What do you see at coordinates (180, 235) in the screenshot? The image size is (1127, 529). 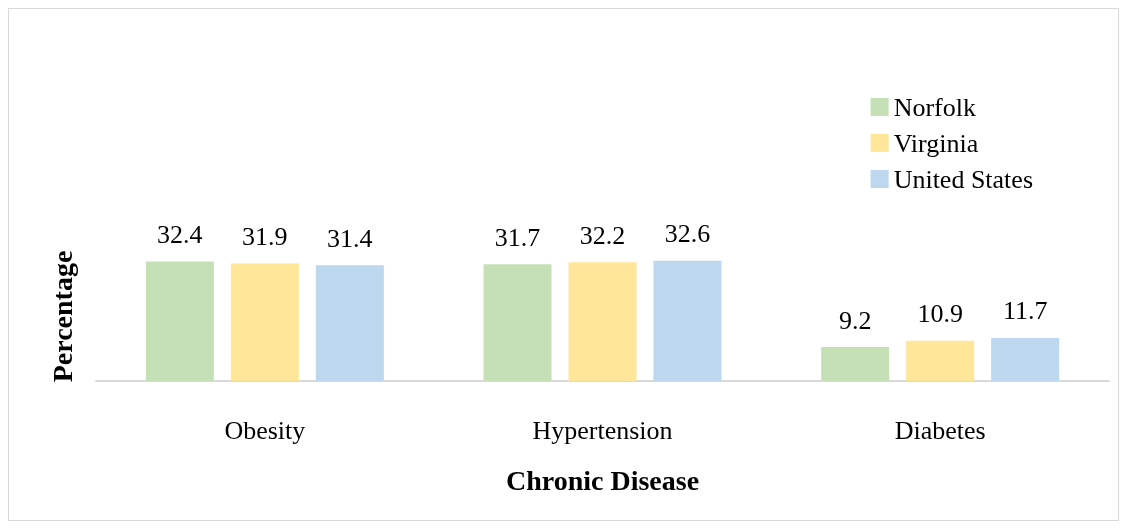 I see `data-label: 32.4` at bounding box center [180, 235].